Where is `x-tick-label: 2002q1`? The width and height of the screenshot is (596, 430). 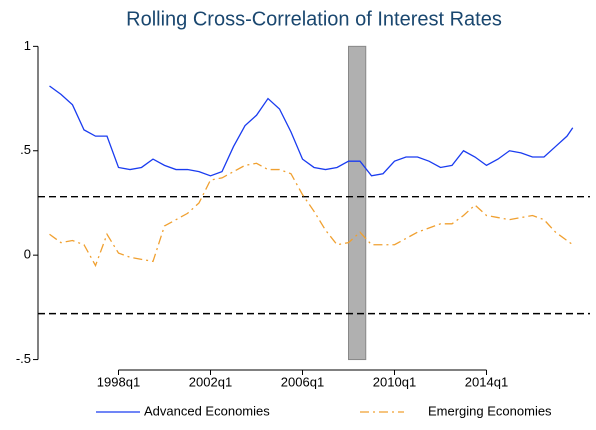 x-tick-label: 2002q1 is located at coordinates (210, 381).